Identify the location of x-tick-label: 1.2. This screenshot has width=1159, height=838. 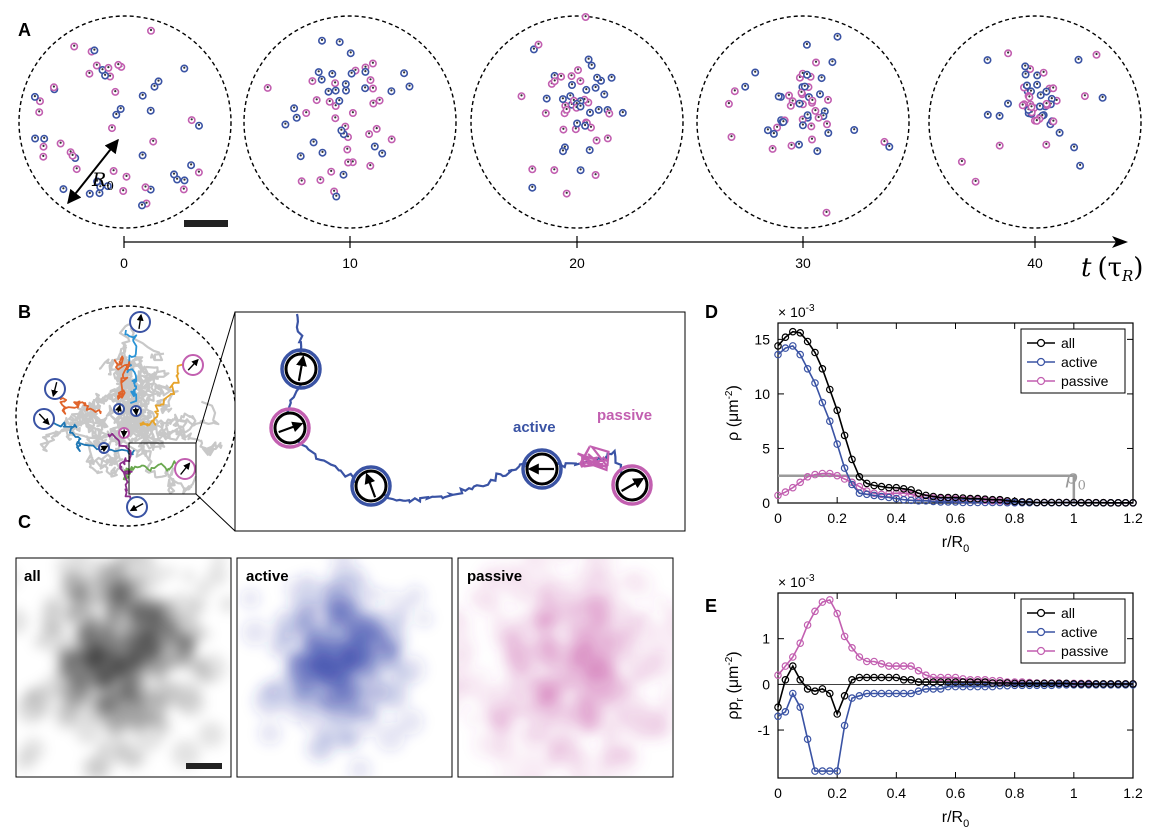
(1133, 793).